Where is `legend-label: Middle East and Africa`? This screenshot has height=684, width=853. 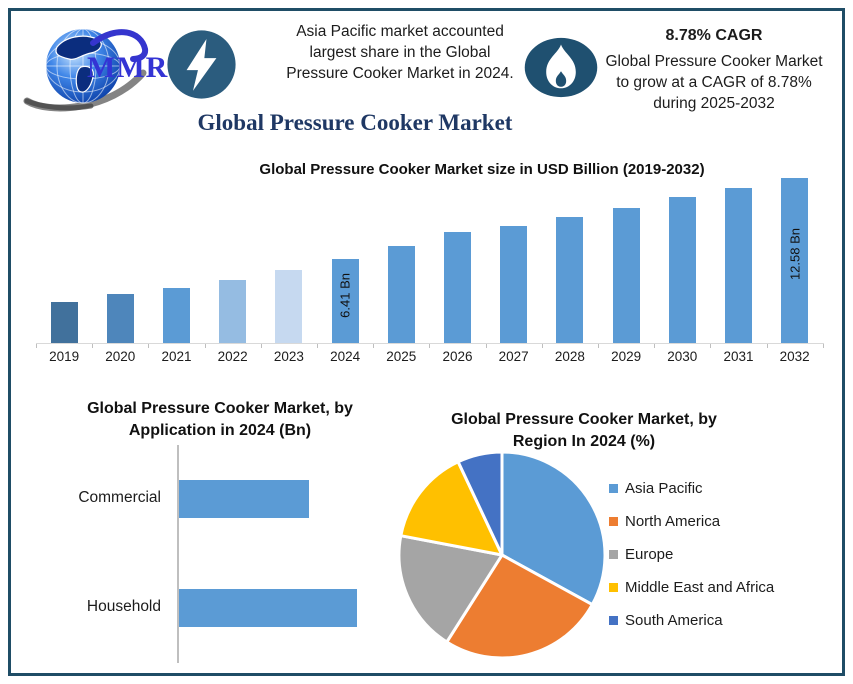
legend-label: Middle East and Africa is located at coordinates (700, 587).